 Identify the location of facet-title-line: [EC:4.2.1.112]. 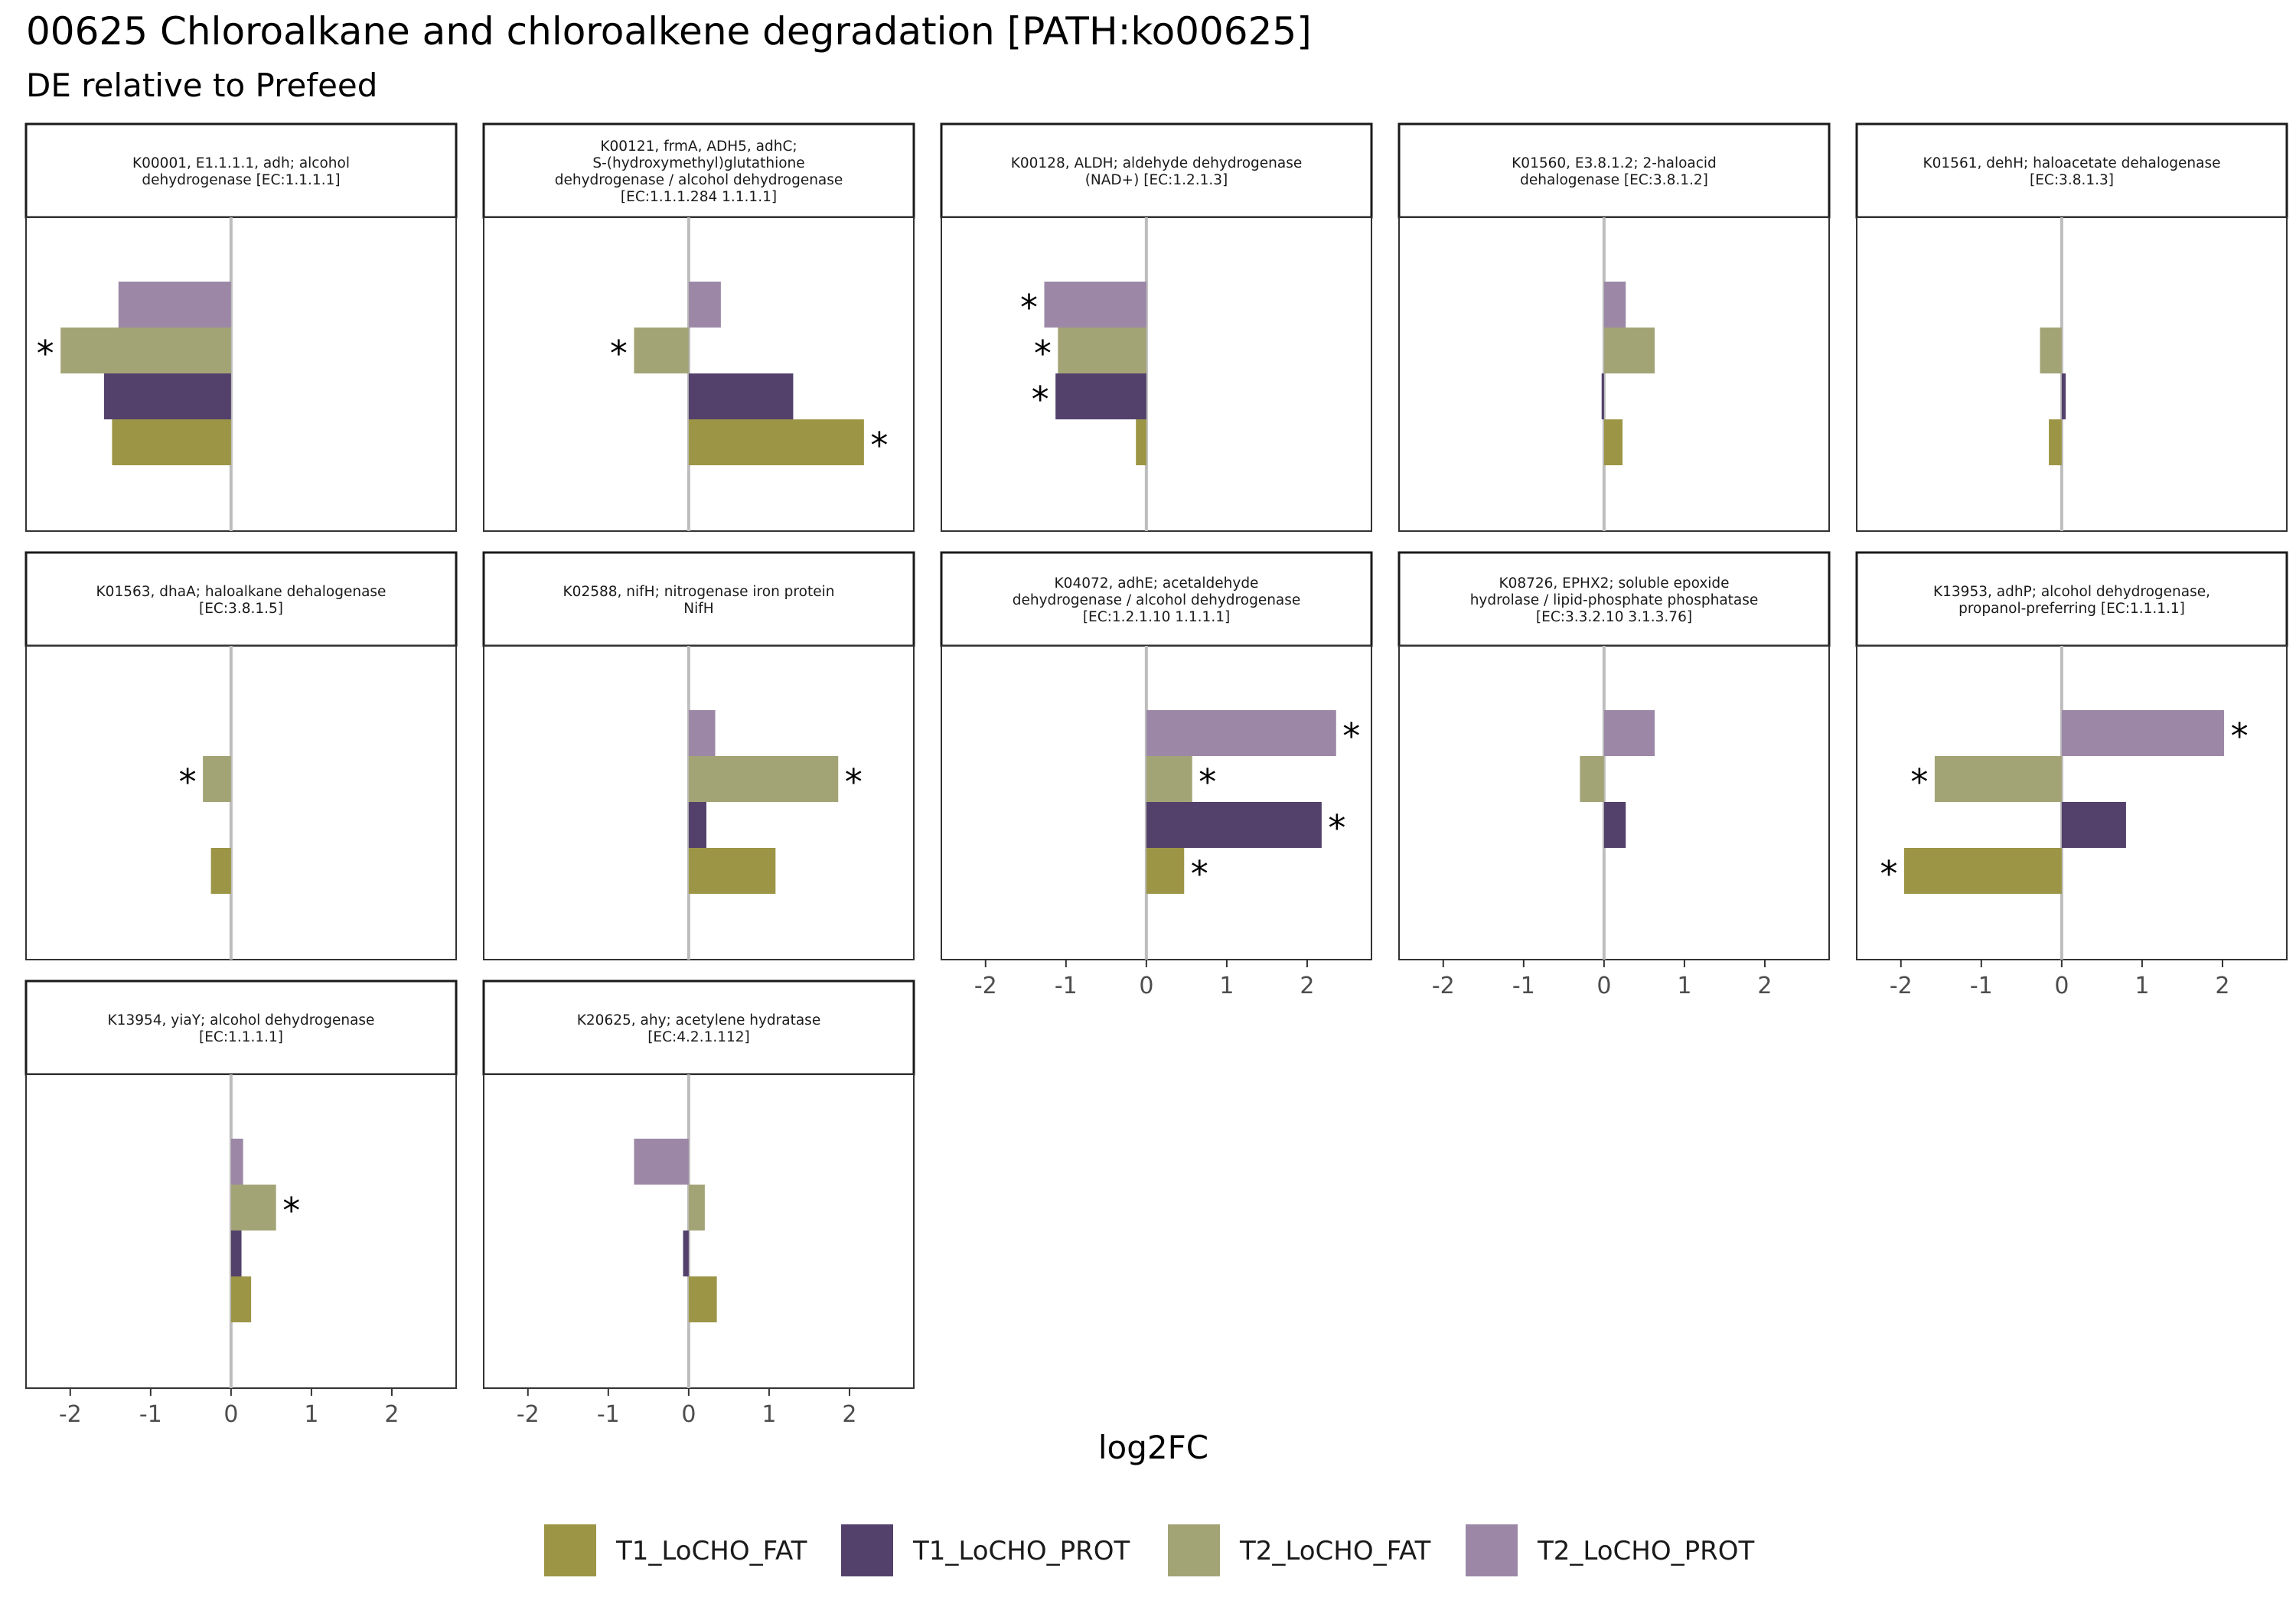
(698, 1037).